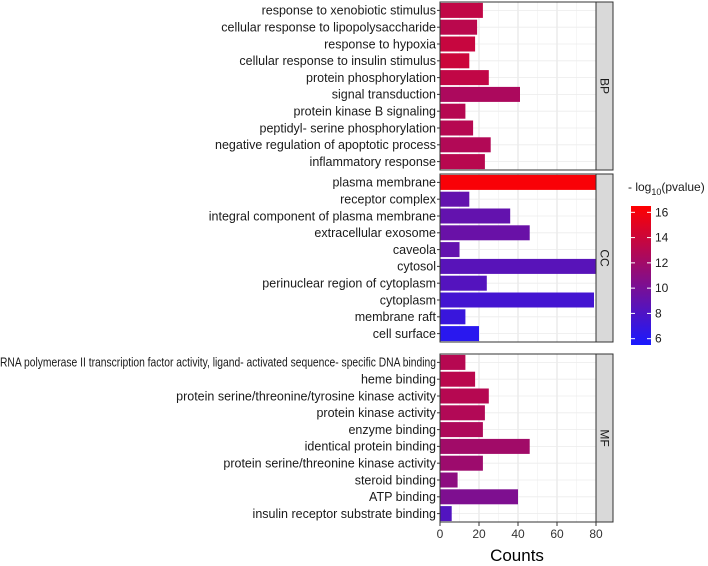  Describe the element at coordinates (392, 430) in the screenshot. I see `category-label: enzyme binding` at that location.